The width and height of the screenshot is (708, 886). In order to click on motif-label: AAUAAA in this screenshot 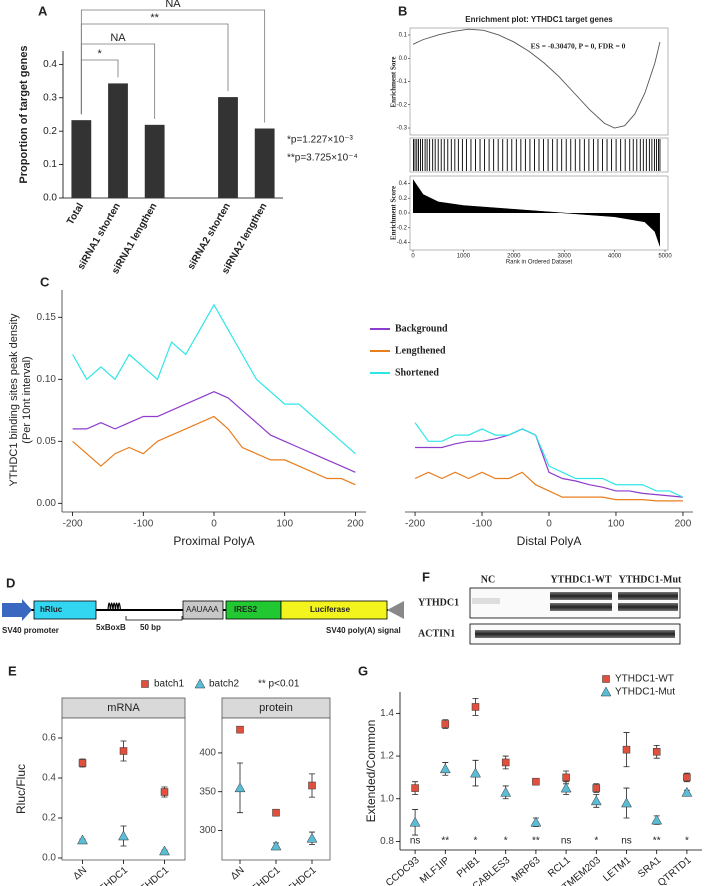, I will do `click(202, 609)`.